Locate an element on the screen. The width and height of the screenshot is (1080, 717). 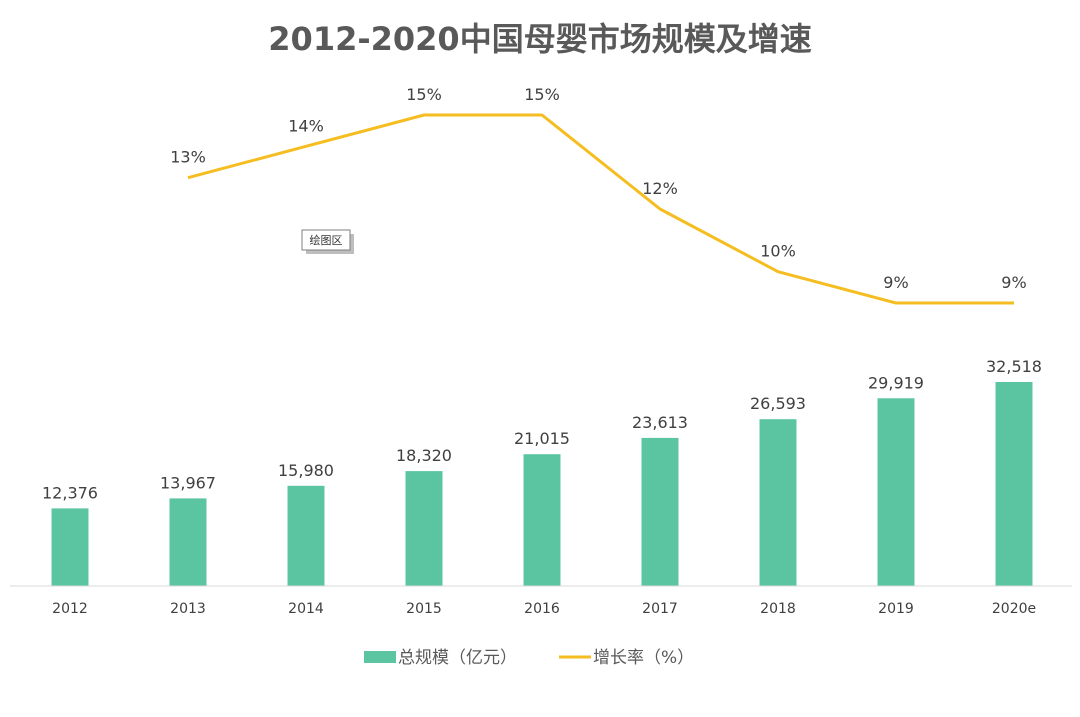
bar-label-2019: 29,919 is located at coordinates (896, 382).